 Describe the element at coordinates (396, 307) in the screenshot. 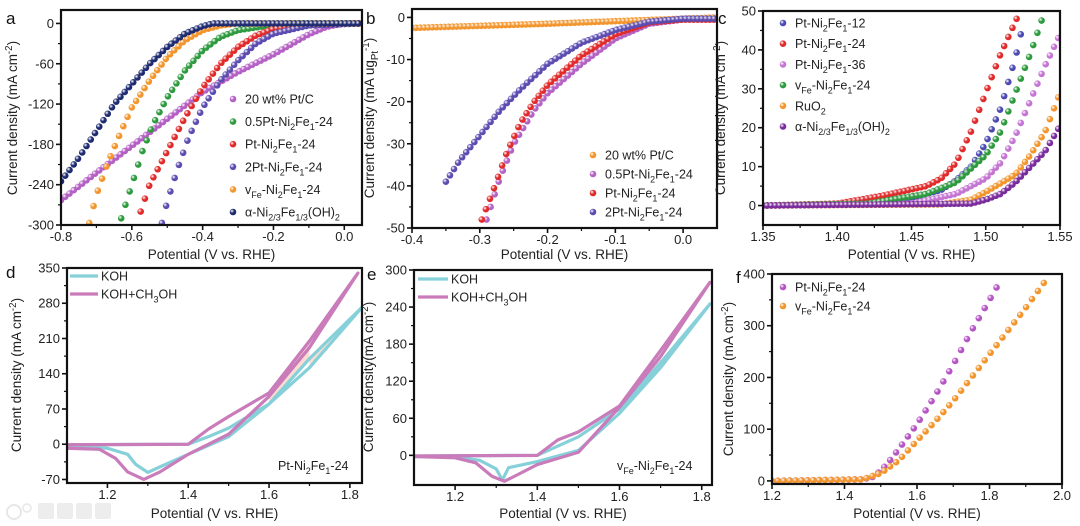

I see `y-tick-label: 240` at that location.